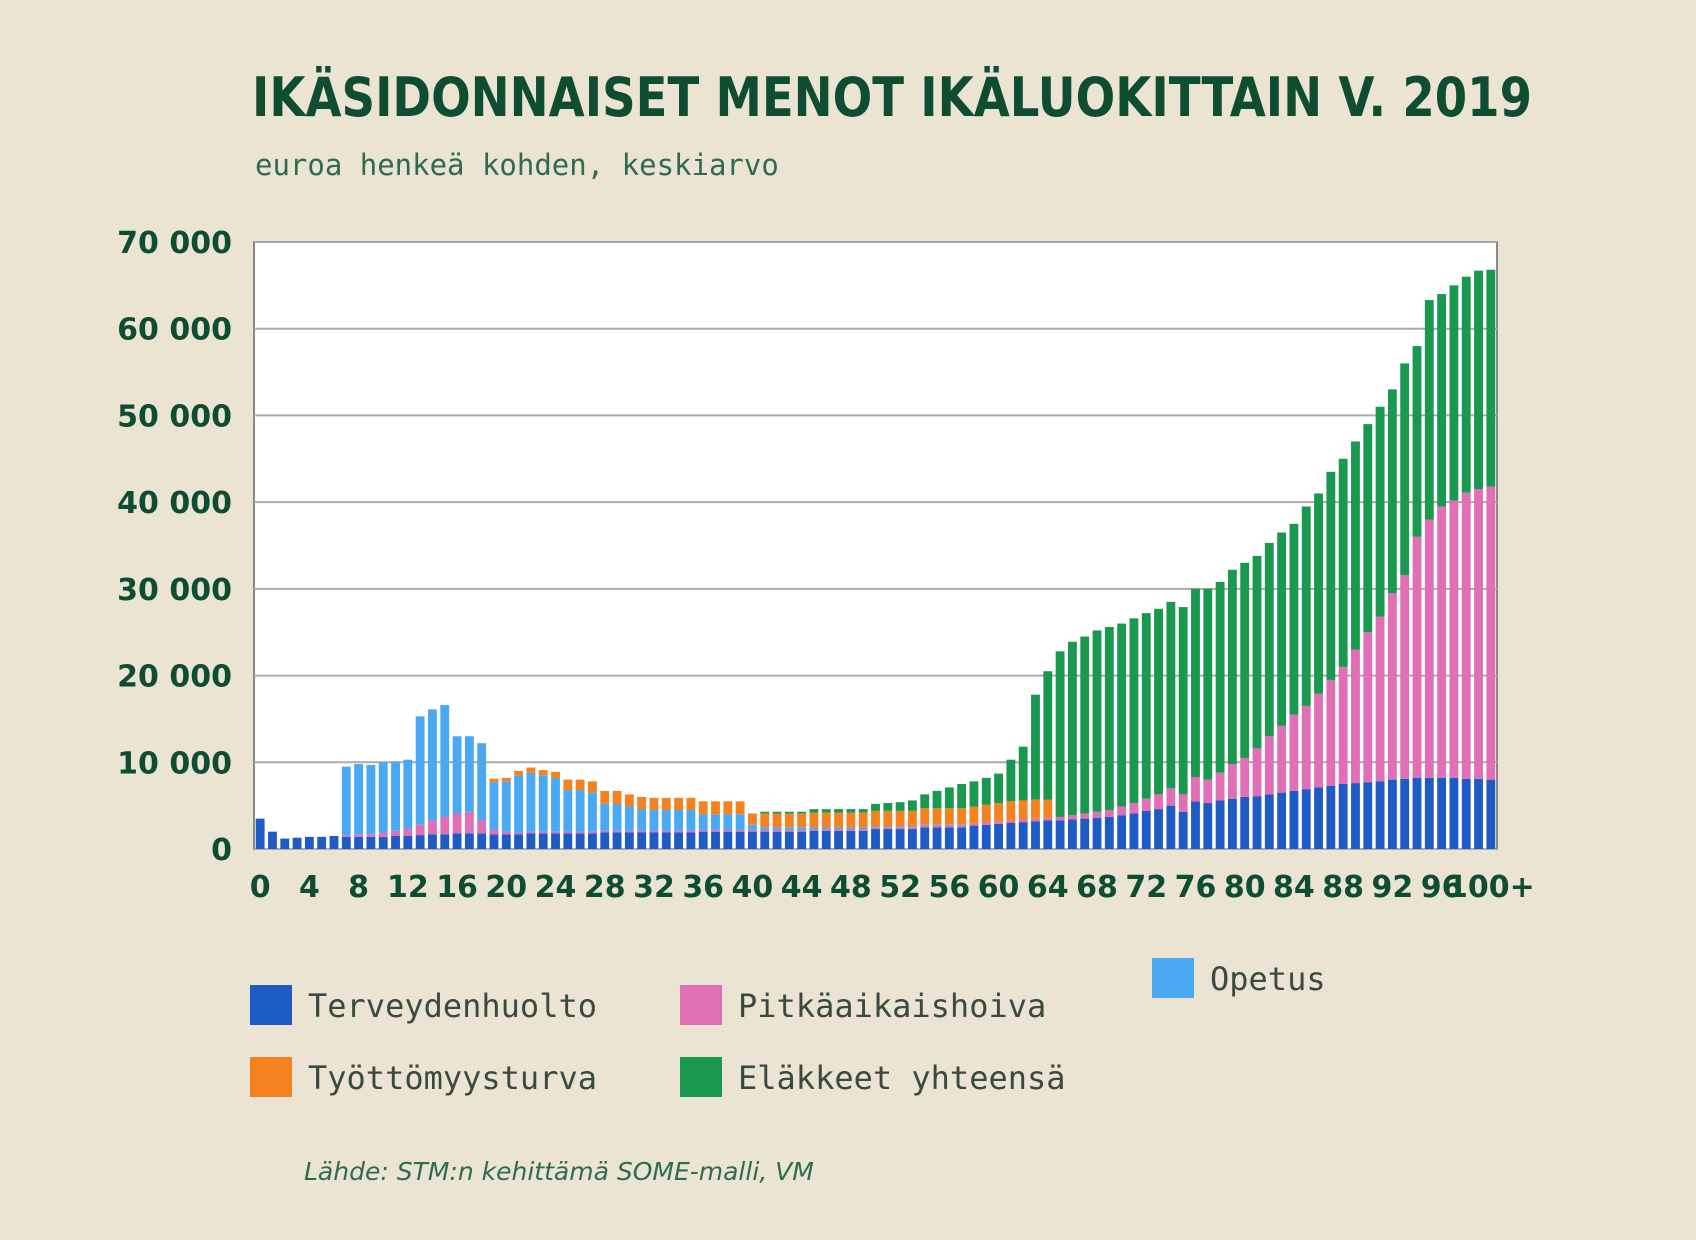 The image size is (1696, 1240). I want to click on y-tick-label: 20 000, so click(174, 677).